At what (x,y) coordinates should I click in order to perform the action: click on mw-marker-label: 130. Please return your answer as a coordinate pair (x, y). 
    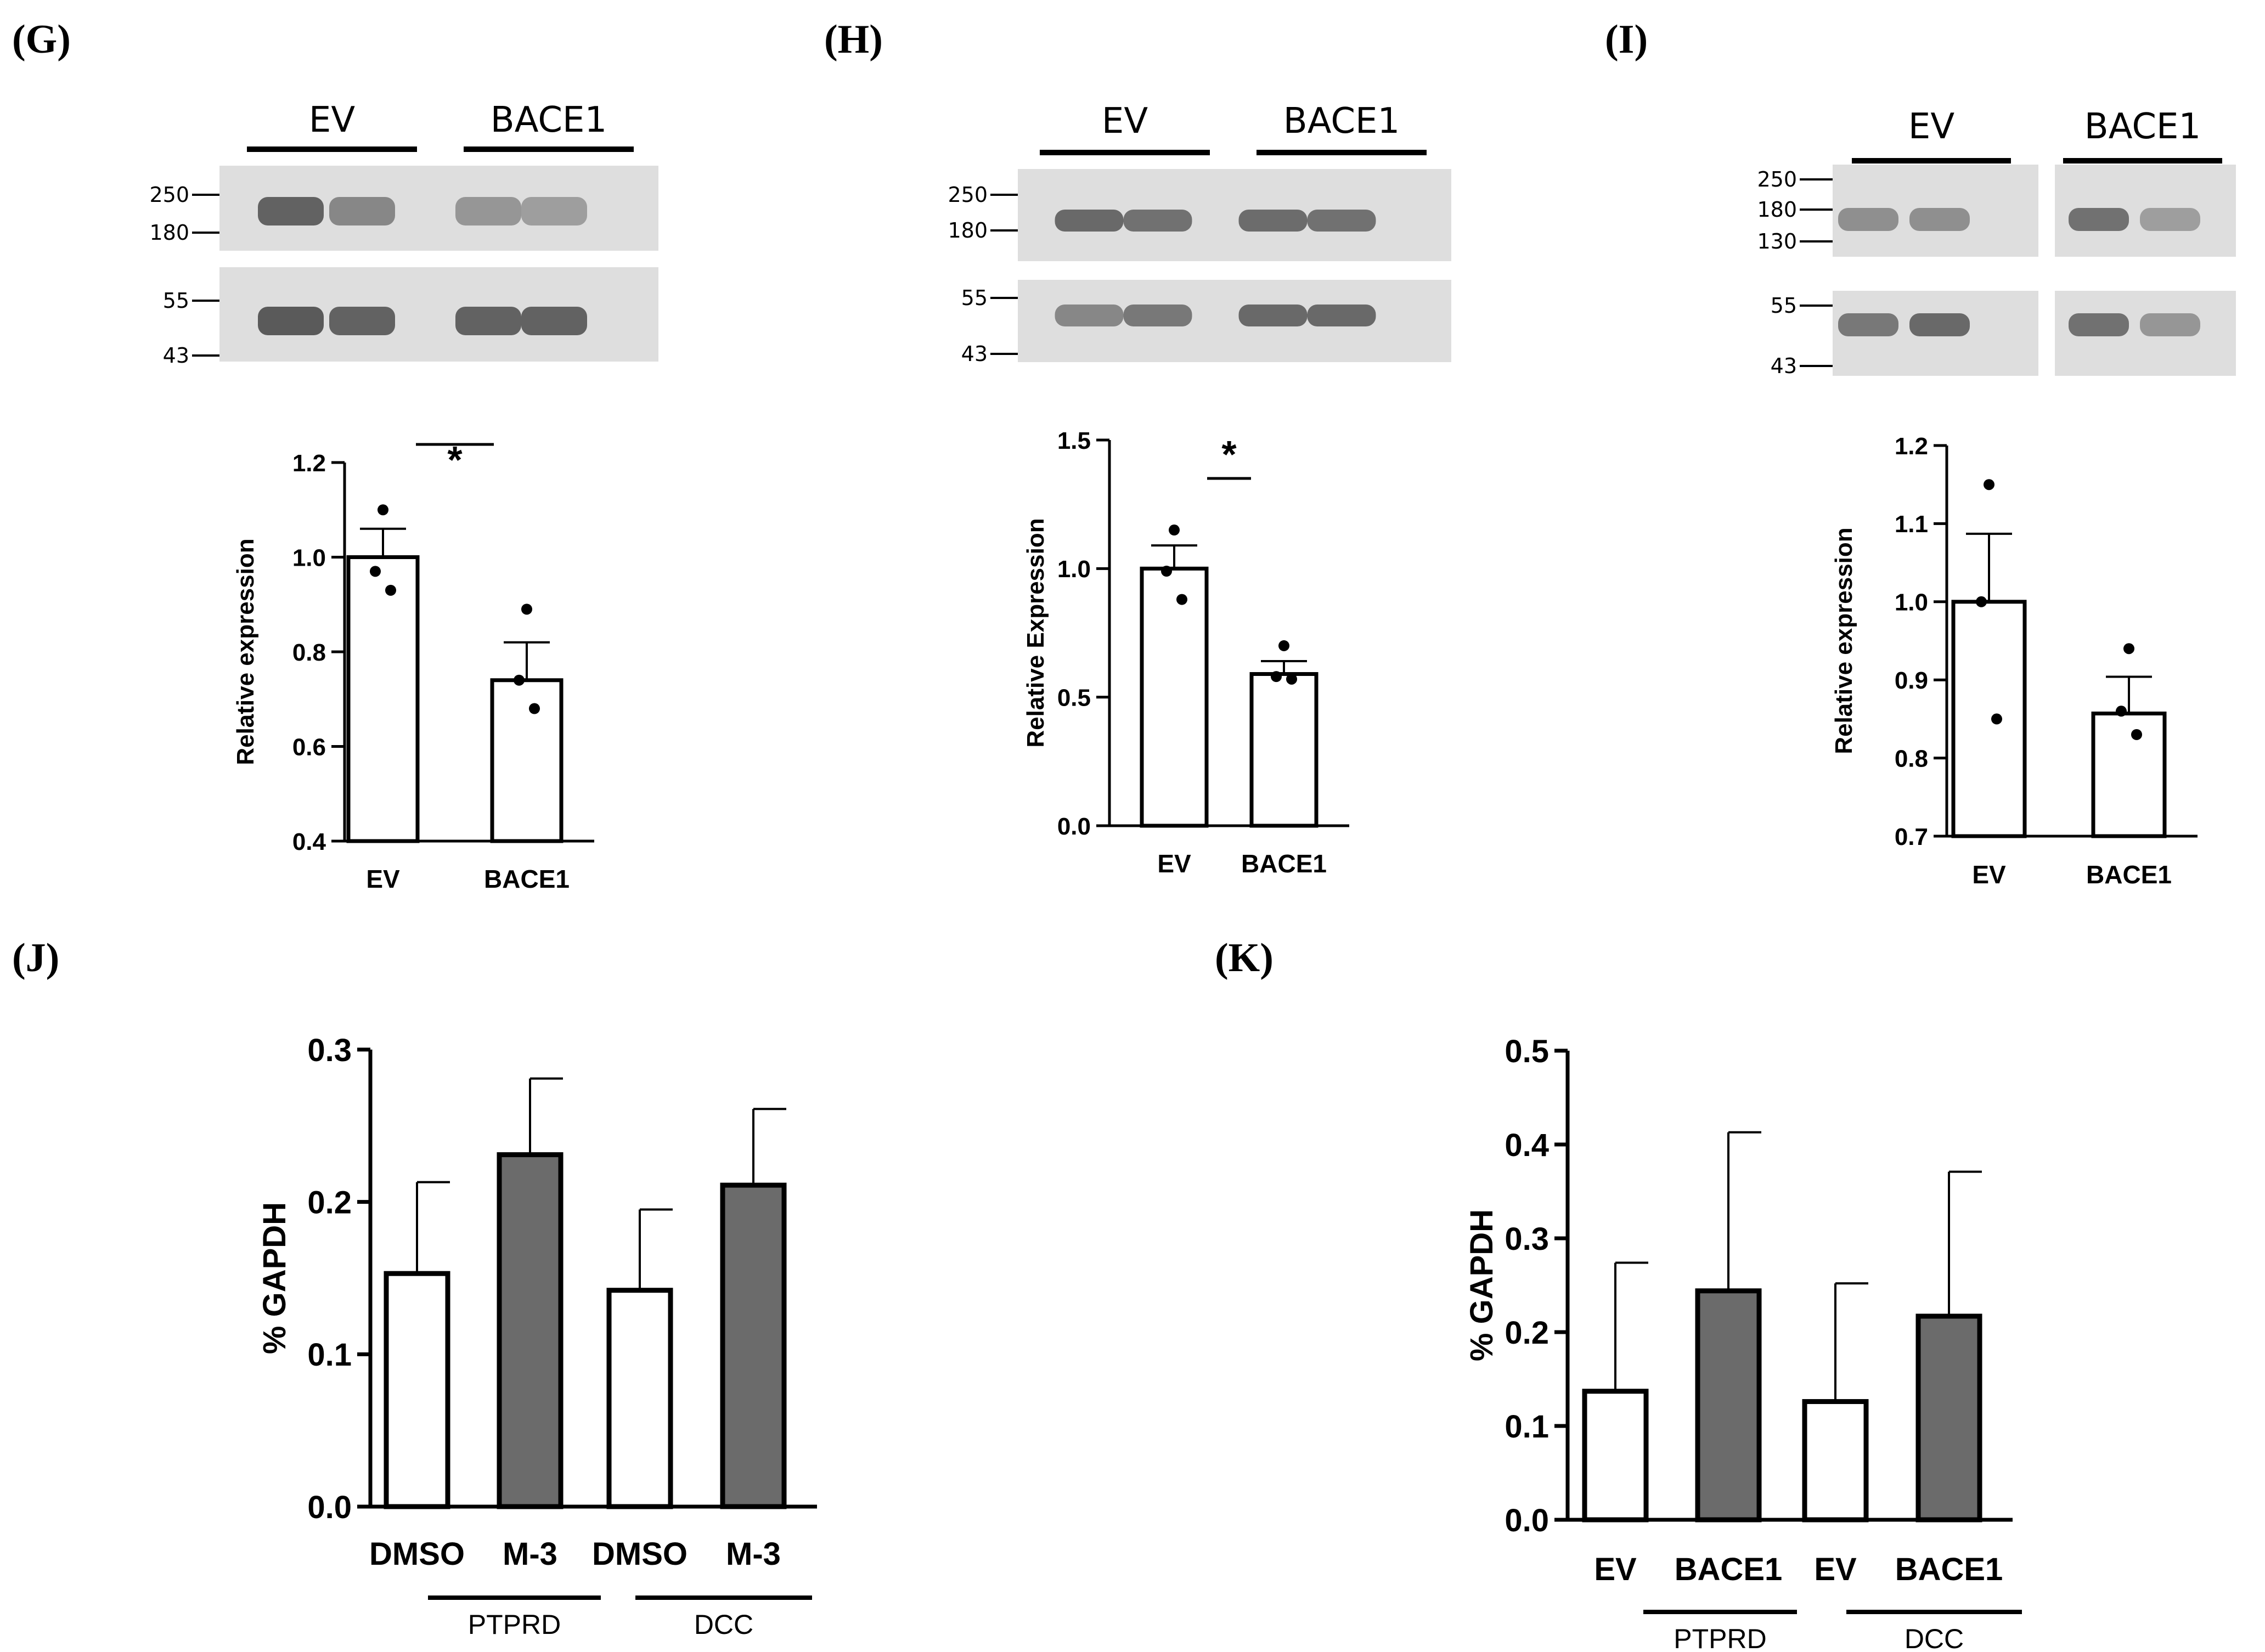
    Looking at the image, I should click on (1777, 241).